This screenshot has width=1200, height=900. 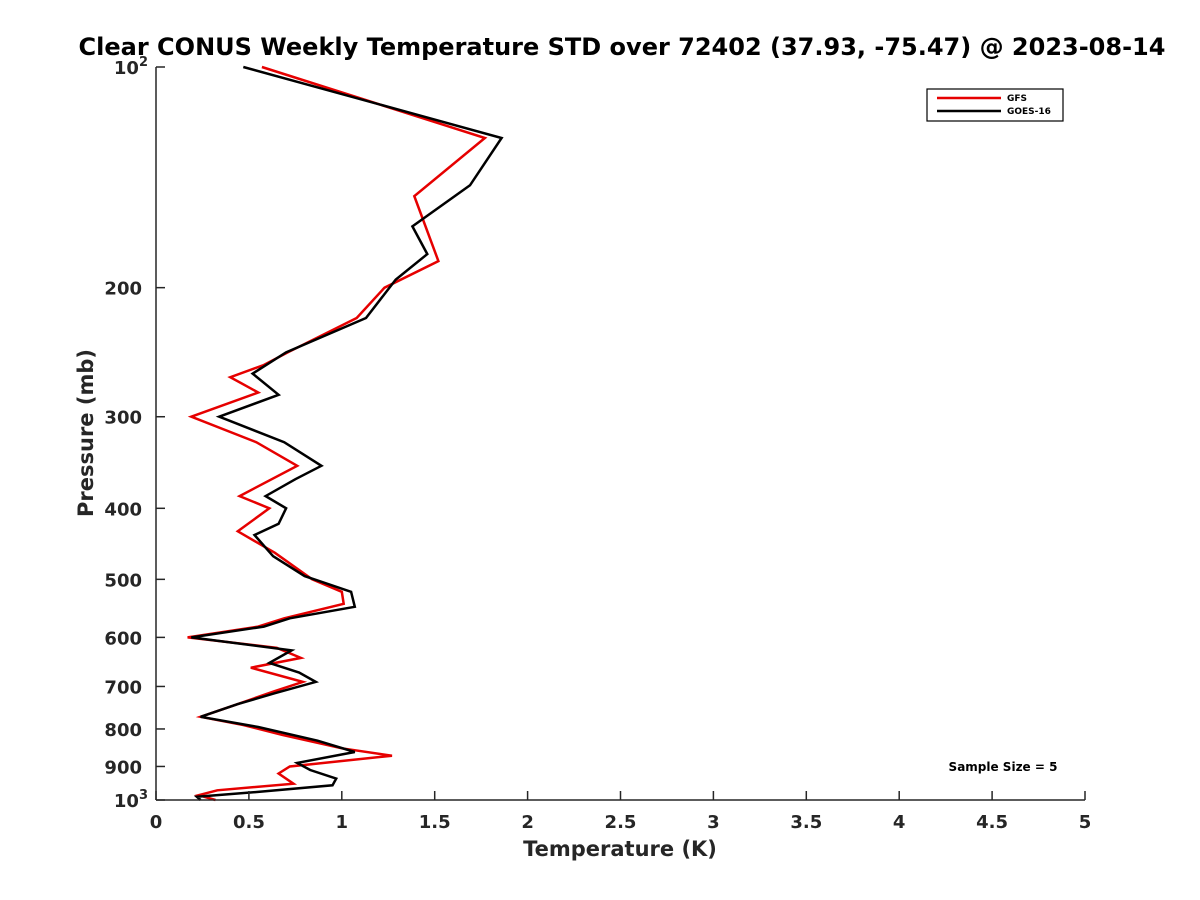 What do you see at coordinates (123, 418) in the screenshot?
I see `y-tick-label: 300` at bounding box center [123, 418].